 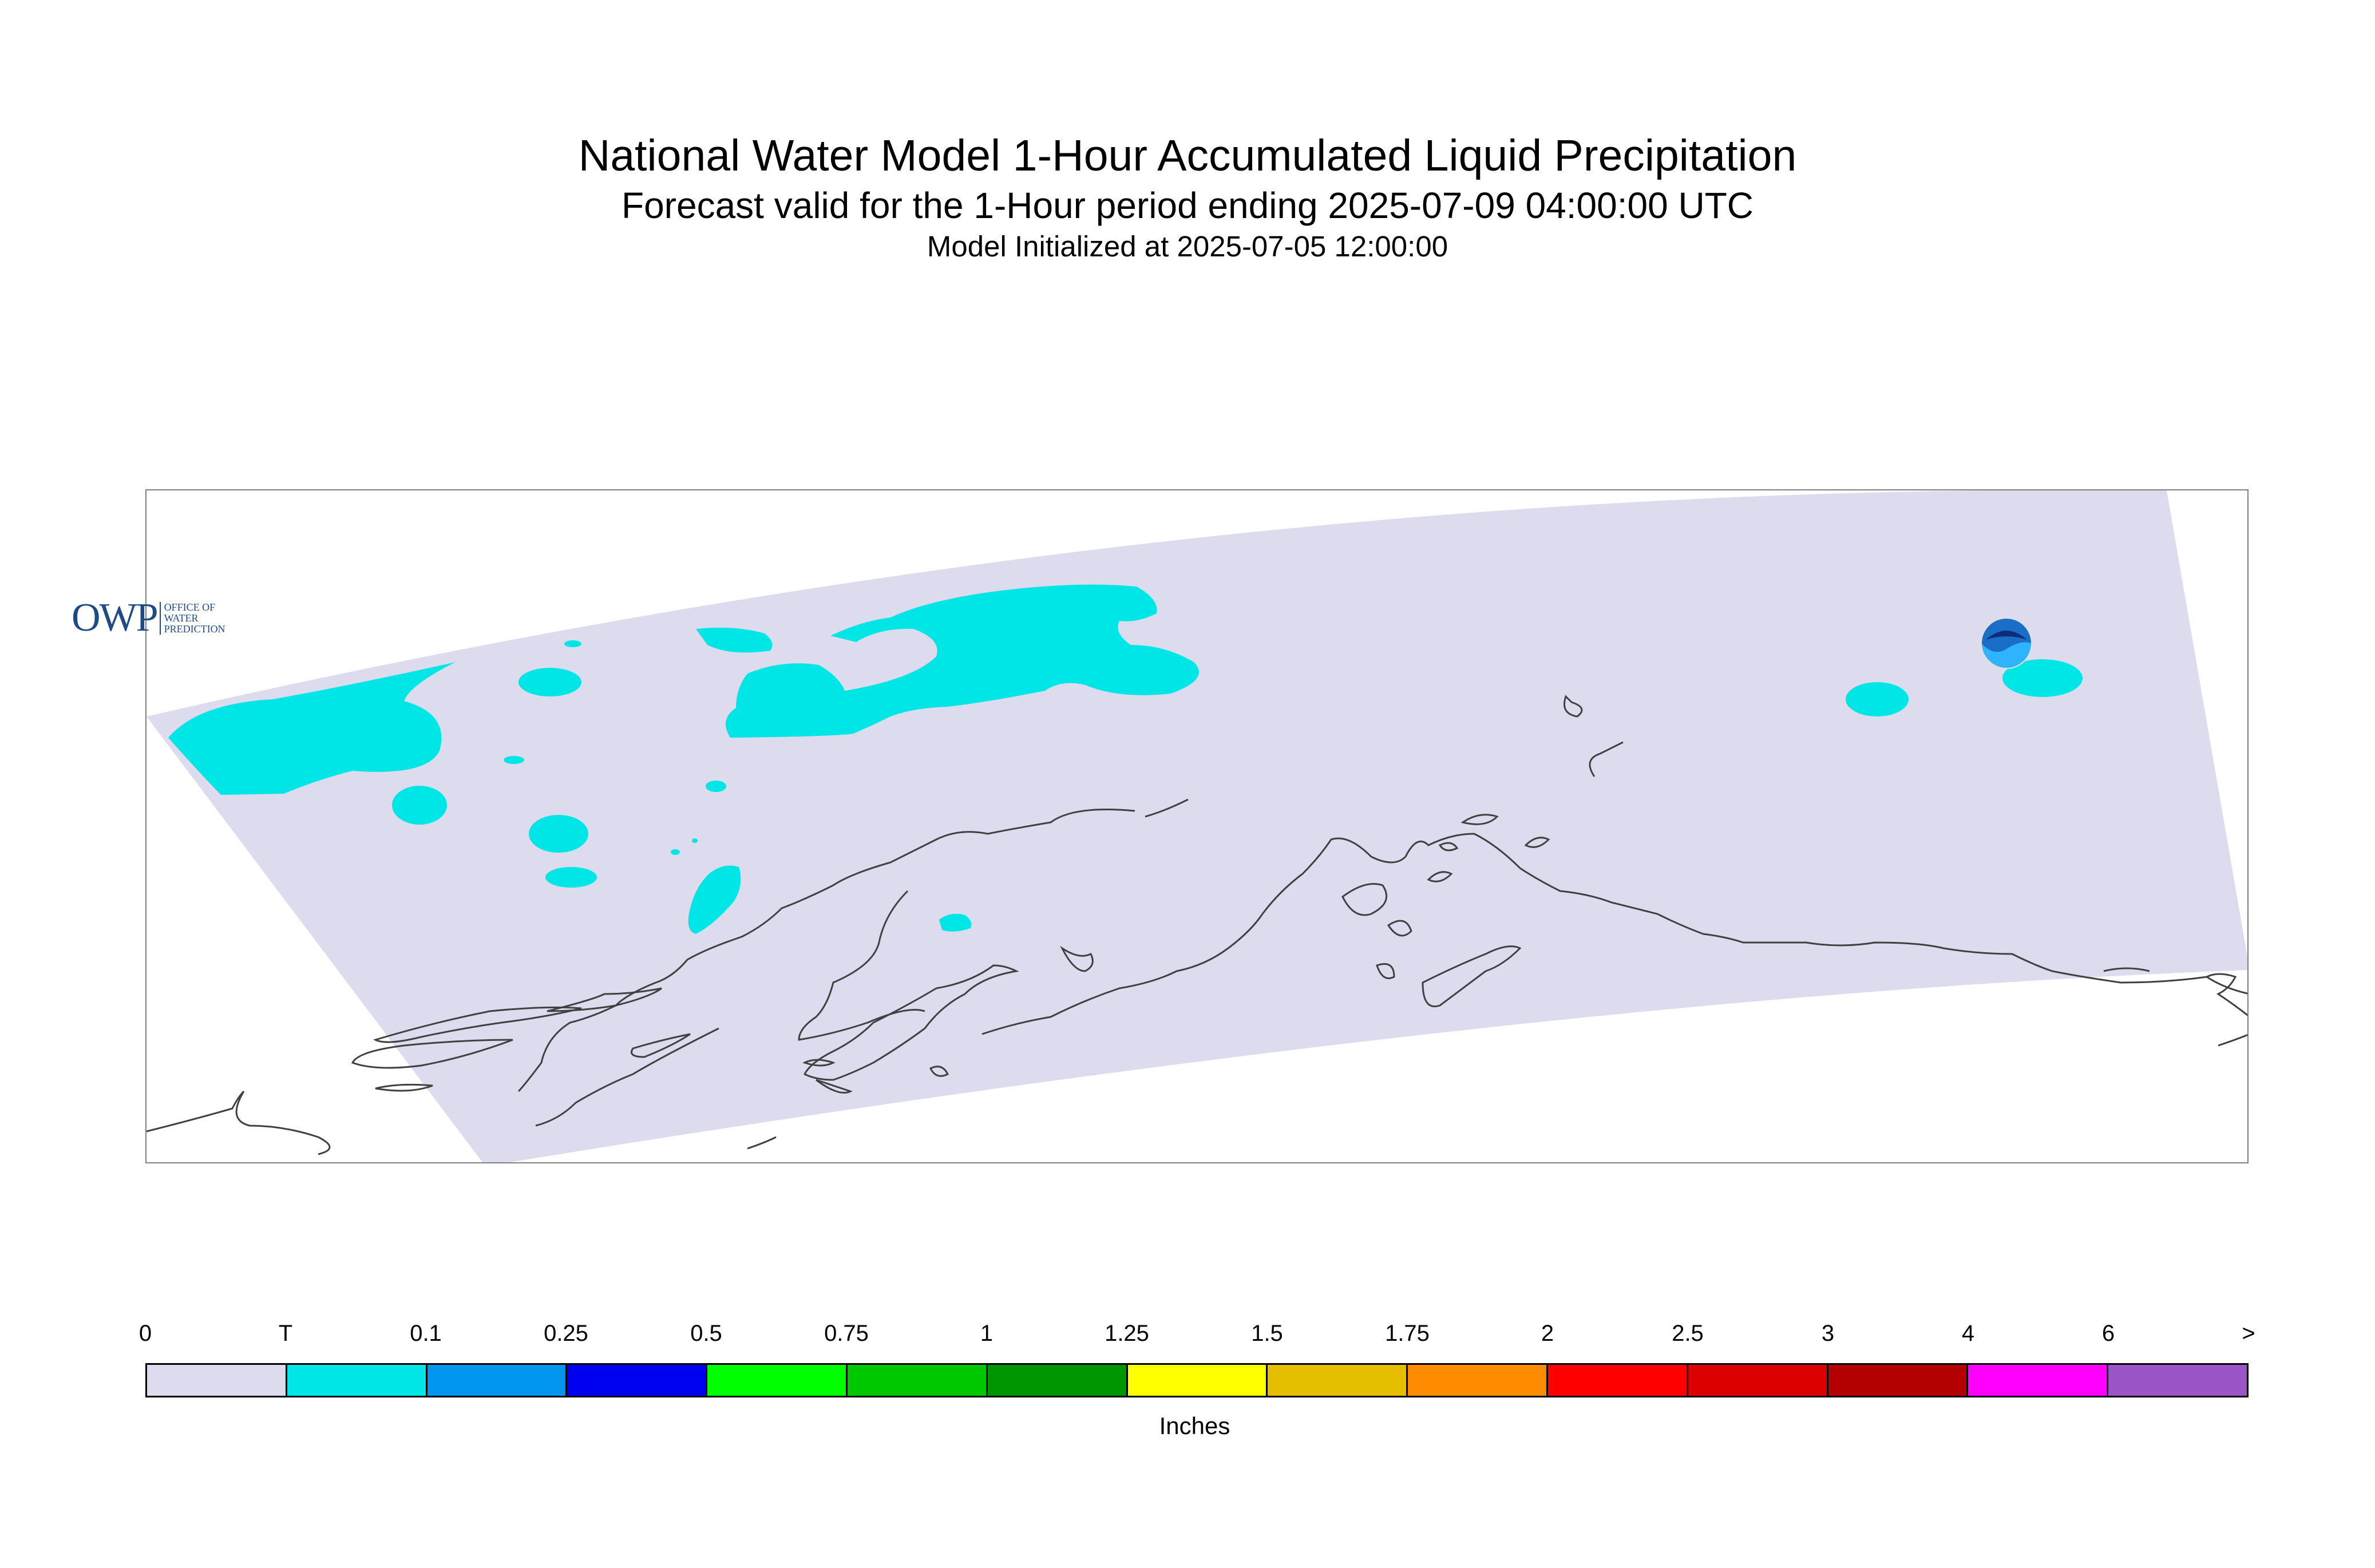 I want to click on colorbar-tick-label: >, so click(x=2248, y=1333).